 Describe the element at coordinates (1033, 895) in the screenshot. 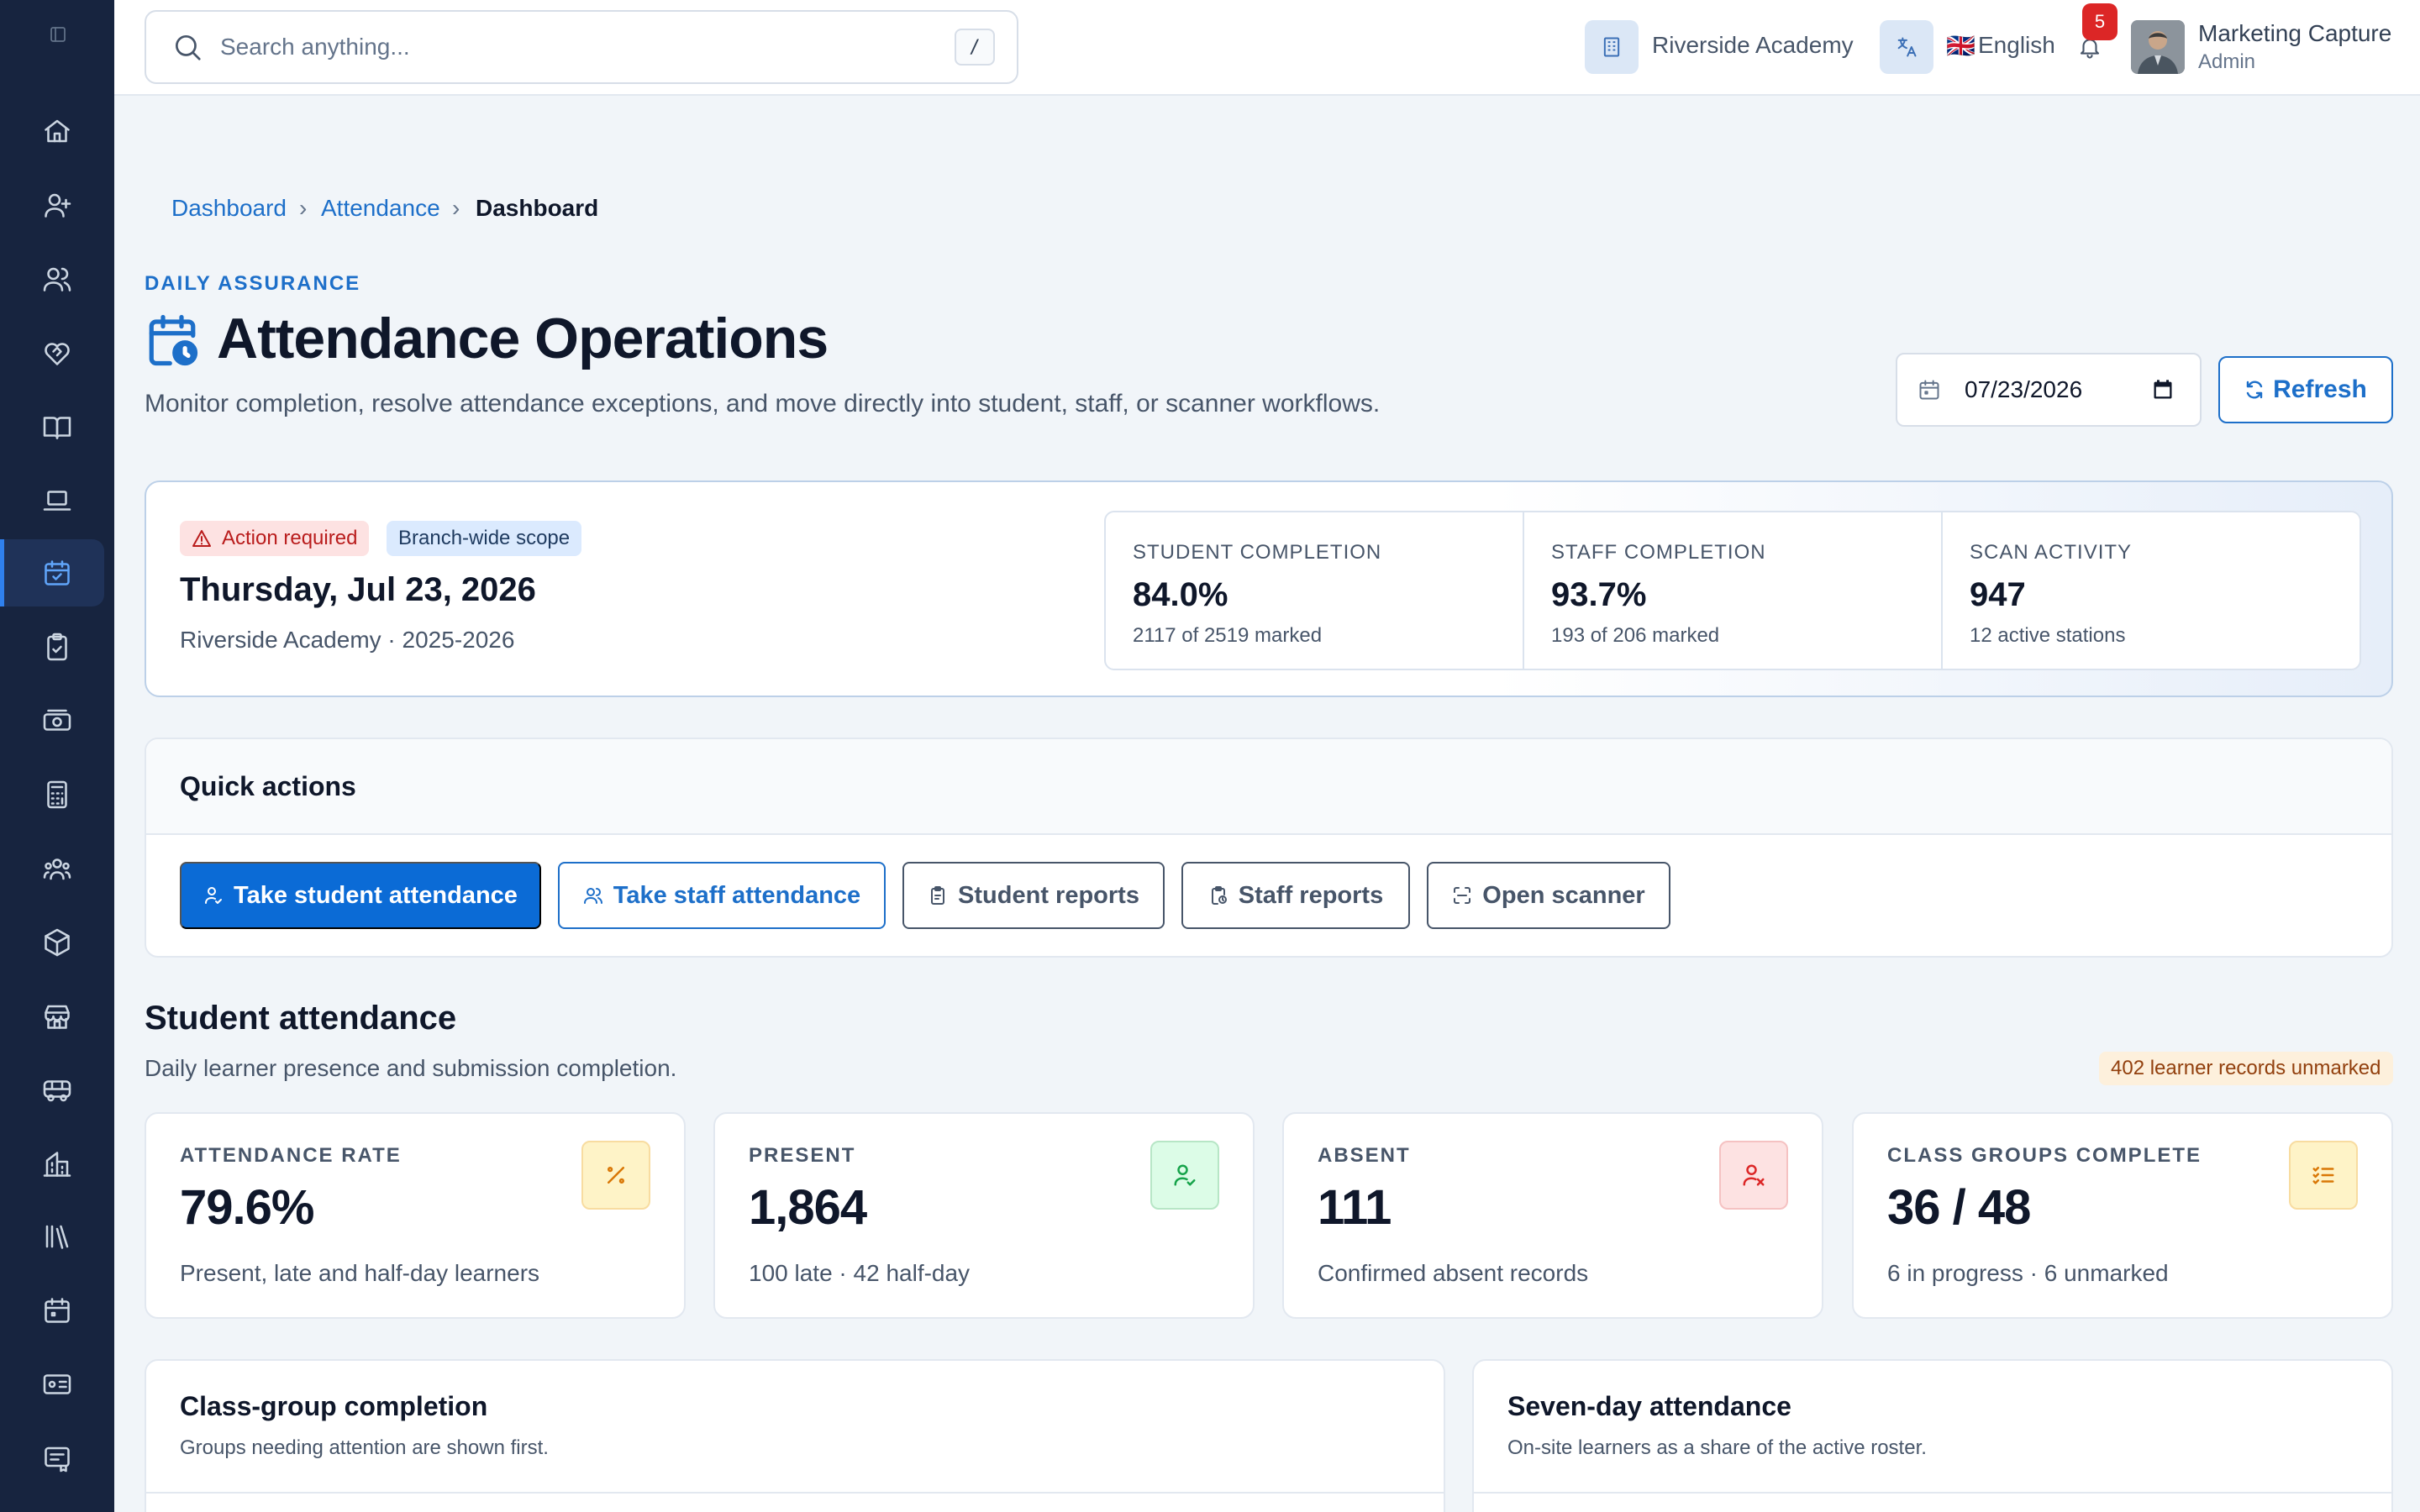

I see `student-reports-button: Student reports` at that location.